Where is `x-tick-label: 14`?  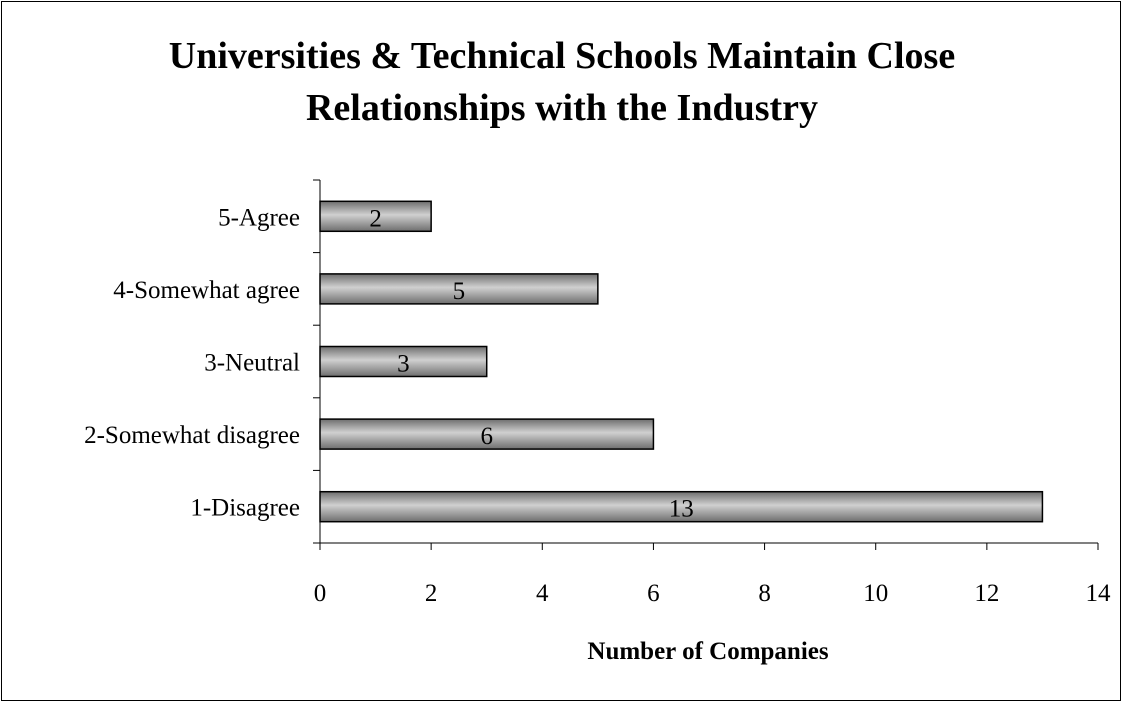
x-tick-label: 14 is located at coordinates (1099, 593).